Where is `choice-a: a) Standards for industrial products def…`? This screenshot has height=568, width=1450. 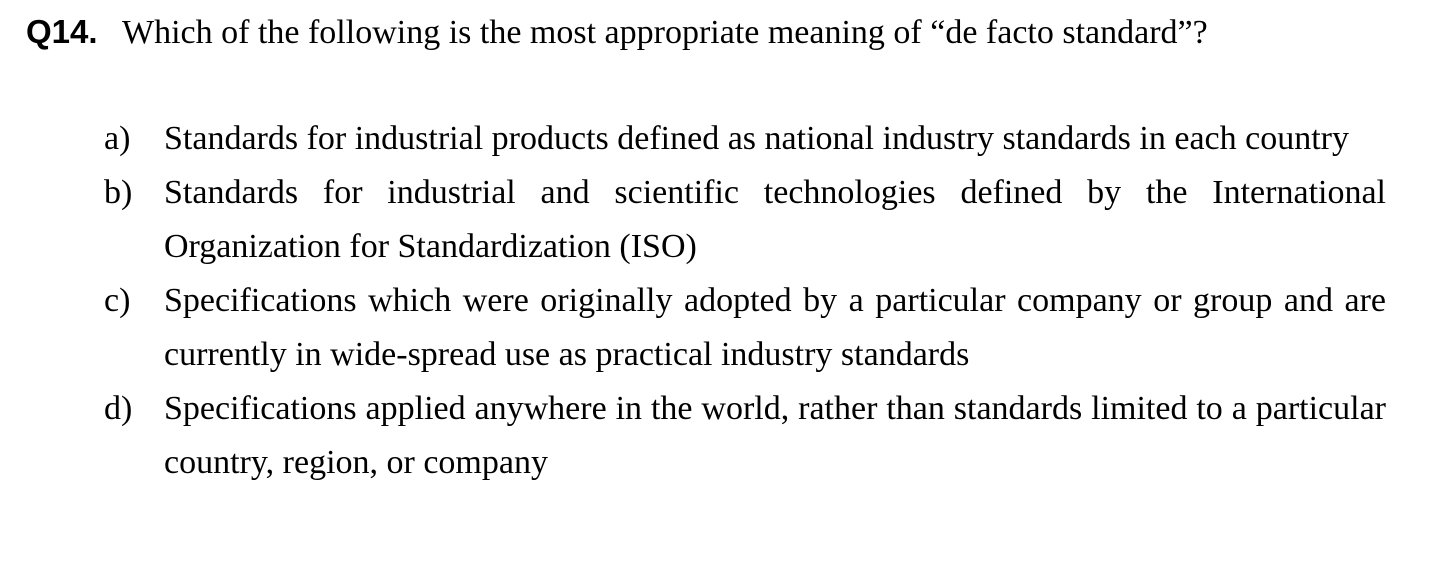 choice-a: a) Standards for industrial products def… is located at coordinates (745, 139).